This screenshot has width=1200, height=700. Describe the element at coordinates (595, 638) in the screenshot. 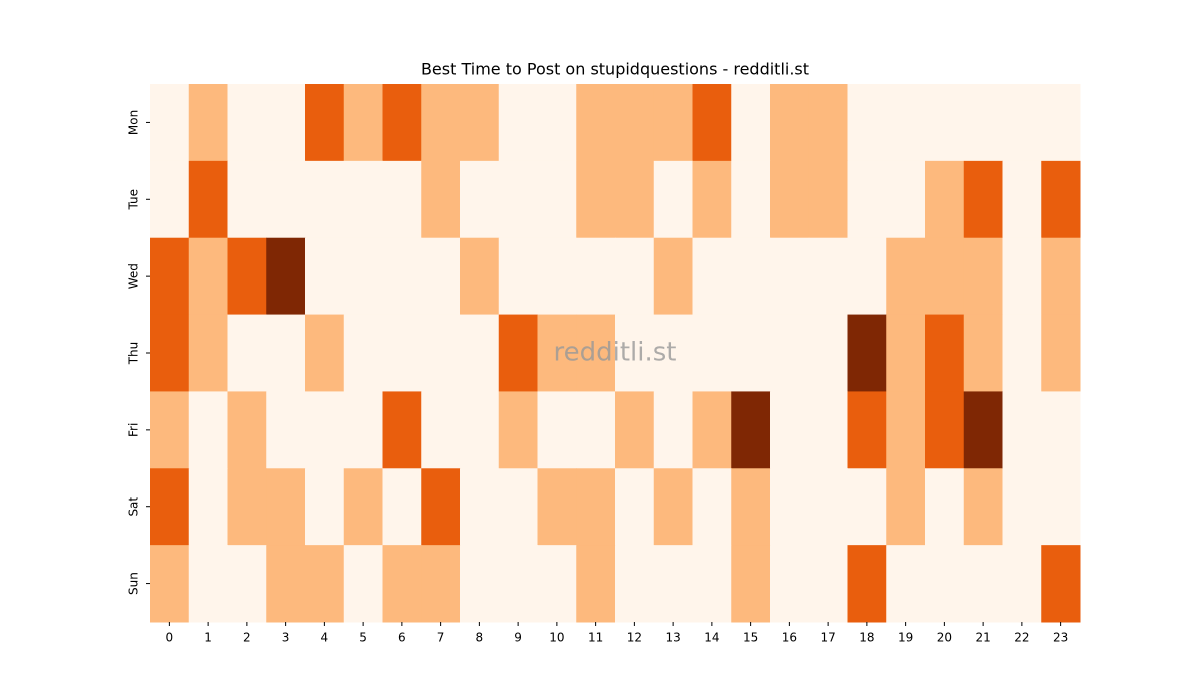

I see `x-tick-label: 11` at that location.